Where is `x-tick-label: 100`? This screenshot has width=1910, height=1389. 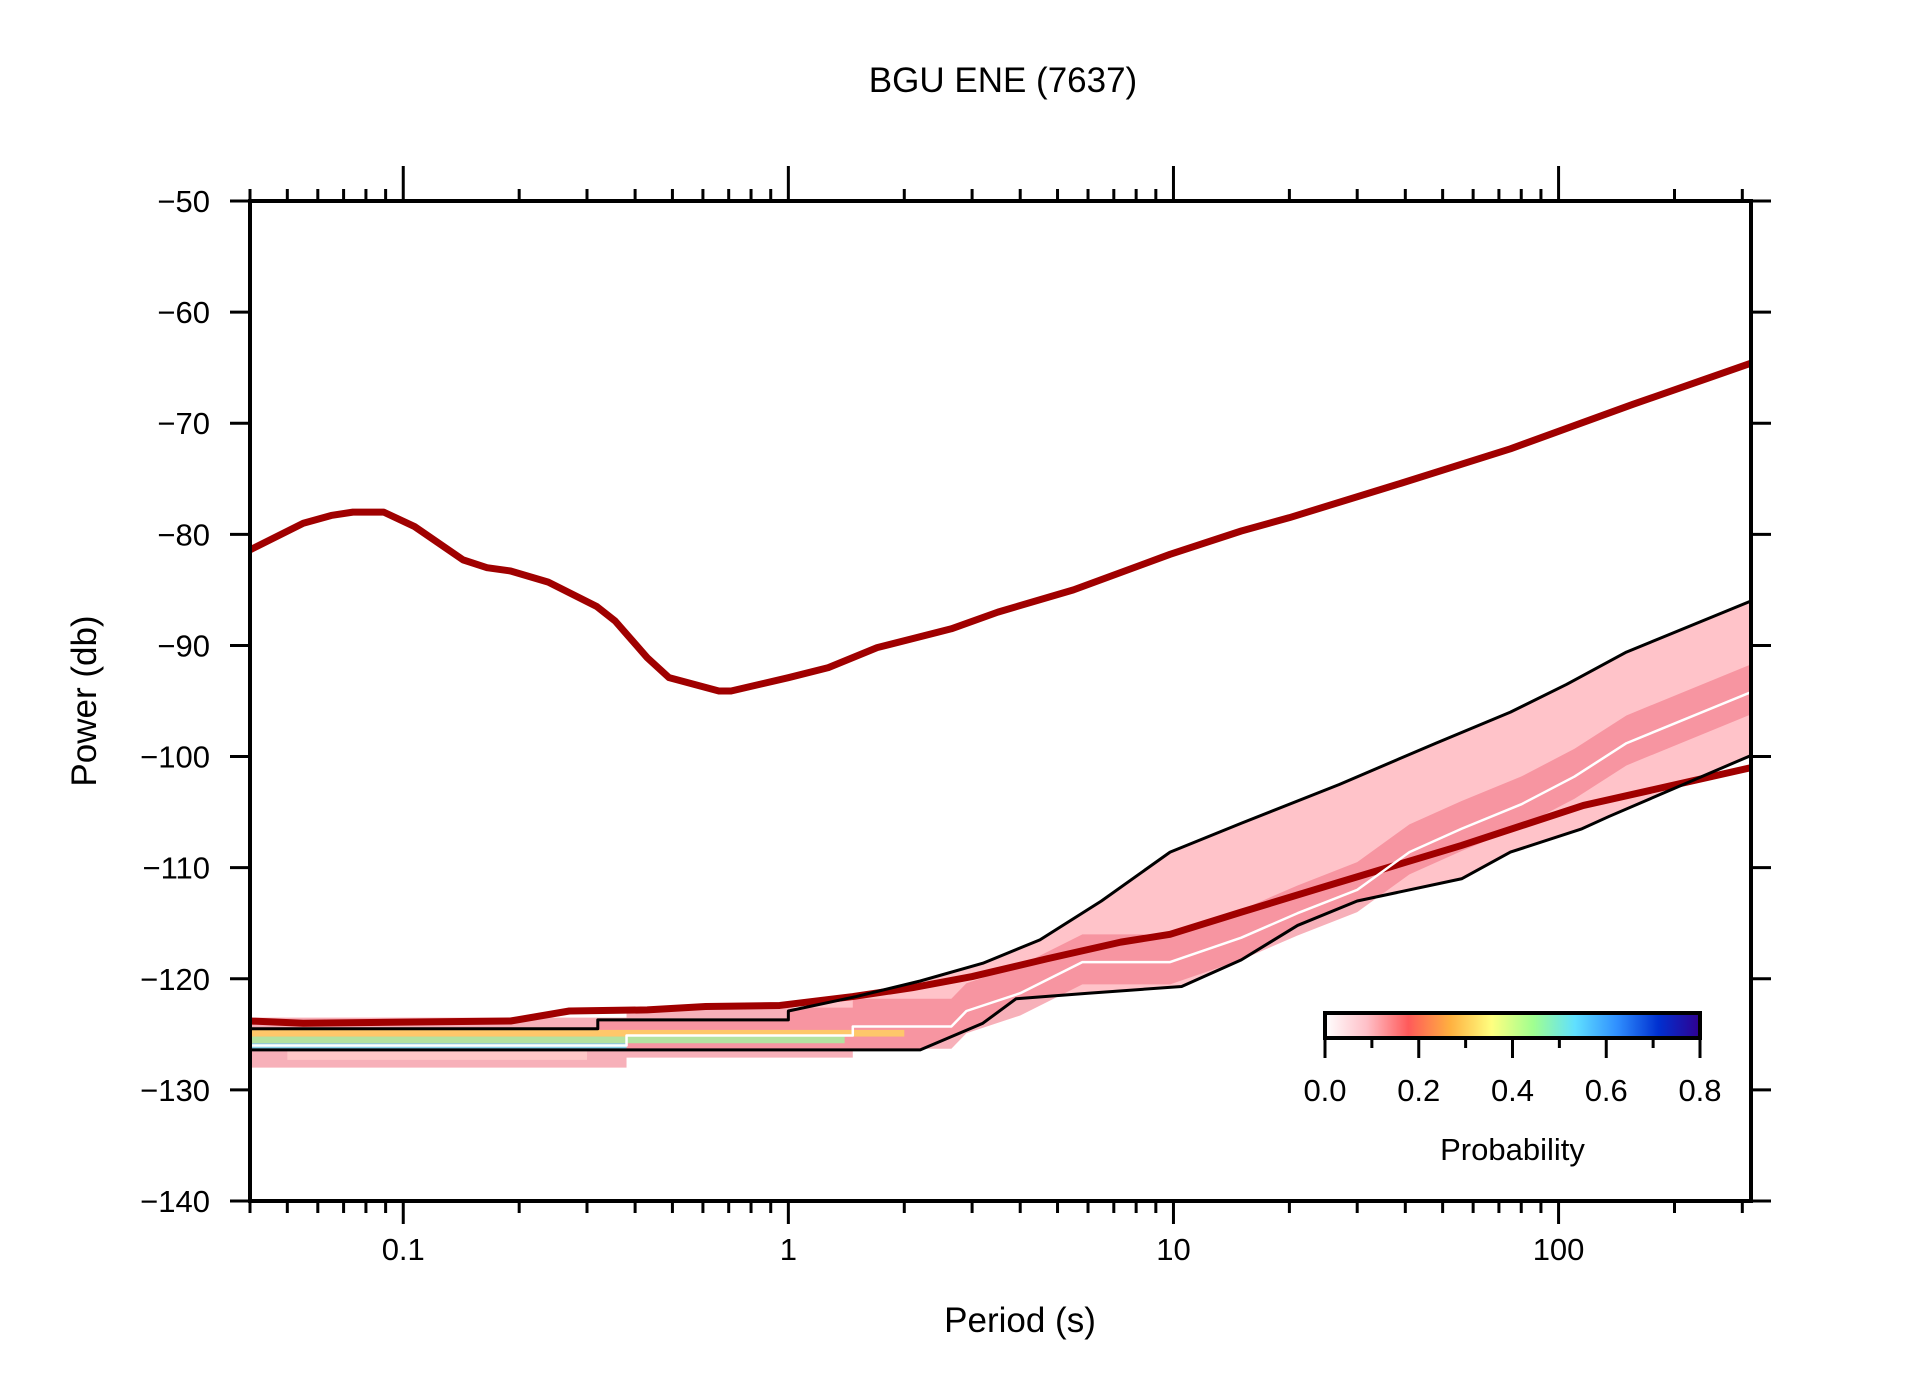 x-tick-label: 100 is located at coordinates (1559, 1249).